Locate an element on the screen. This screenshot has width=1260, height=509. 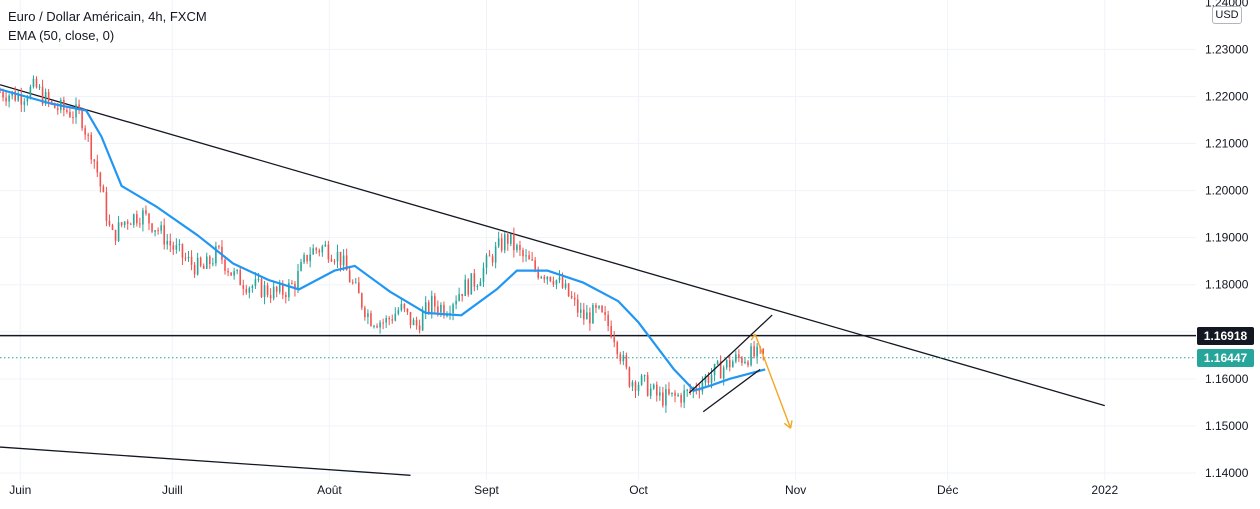
time-axis is located at coordinates (630, 492).